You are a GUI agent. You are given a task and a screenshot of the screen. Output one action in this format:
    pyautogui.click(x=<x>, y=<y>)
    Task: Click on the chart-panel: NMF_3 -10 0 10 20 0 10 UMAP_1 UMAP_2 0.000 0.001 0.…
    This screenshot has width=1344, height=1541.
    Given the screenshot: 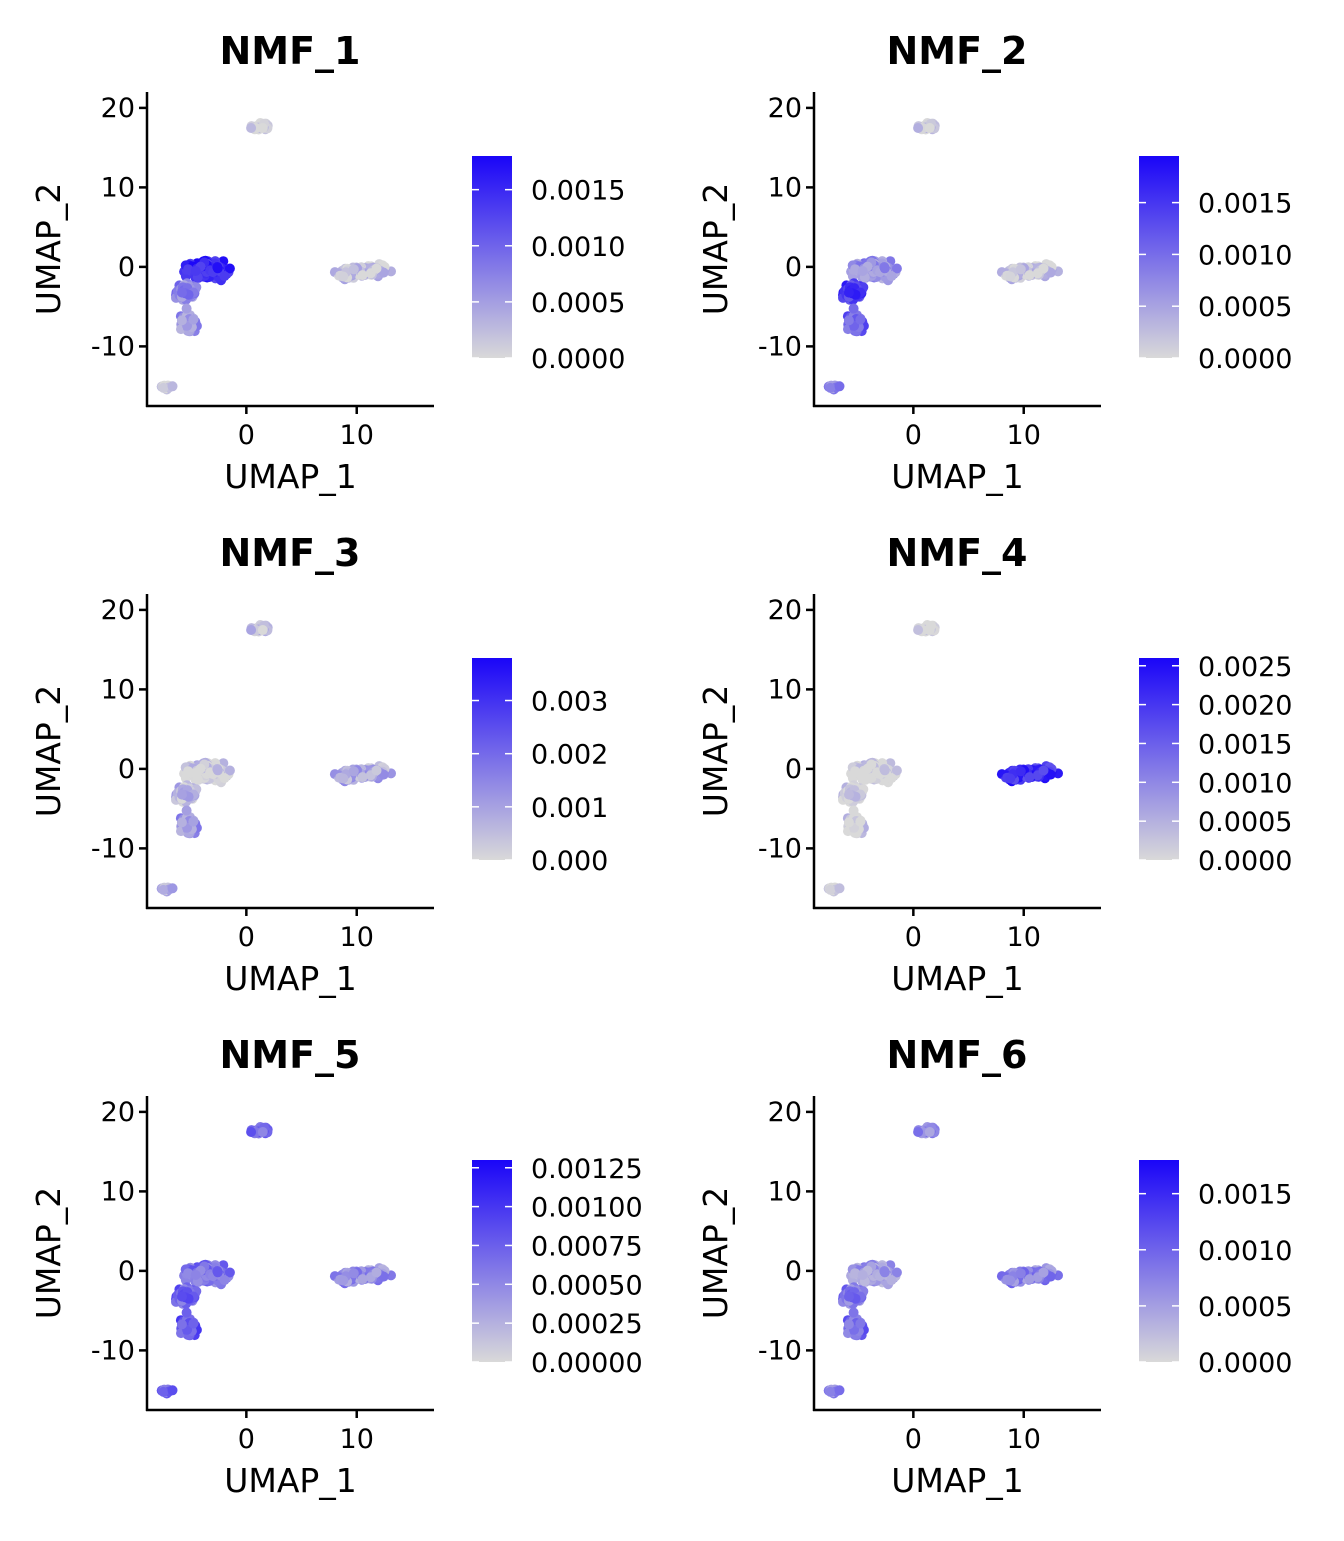 What is the action you would take?
    pyautogui.click(x=318, y=764)
    